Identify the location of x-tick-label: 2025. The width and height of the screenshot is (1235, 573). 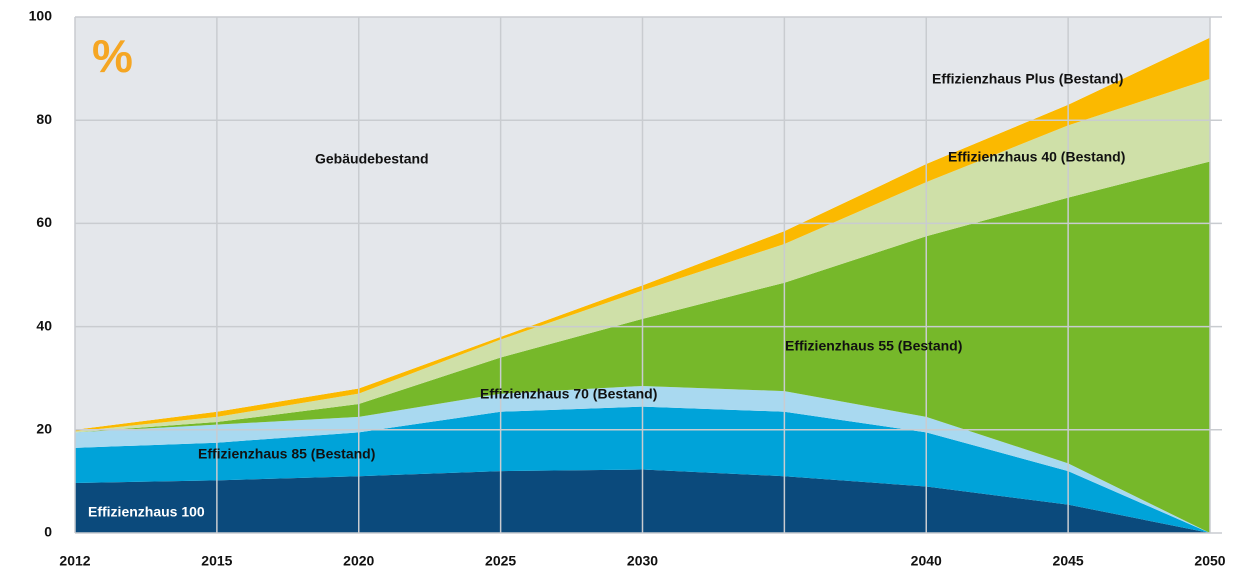
(500, 561).